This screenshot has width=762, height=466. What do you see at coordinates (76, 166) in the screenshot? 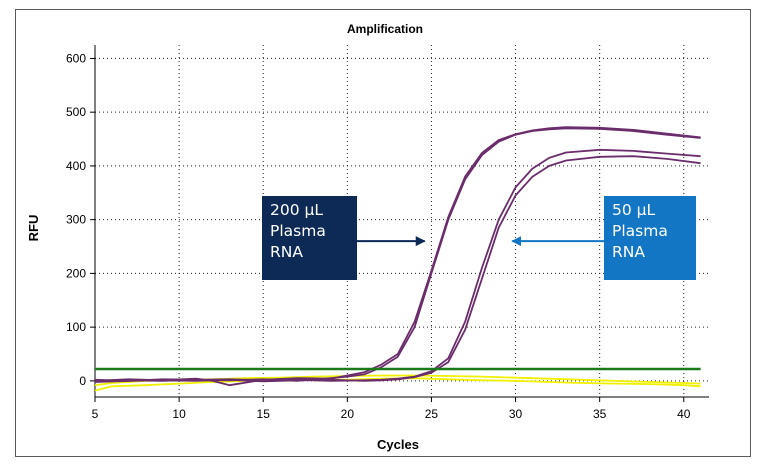
I see `y-tick-label: 400` at bounding box center [76, 166].